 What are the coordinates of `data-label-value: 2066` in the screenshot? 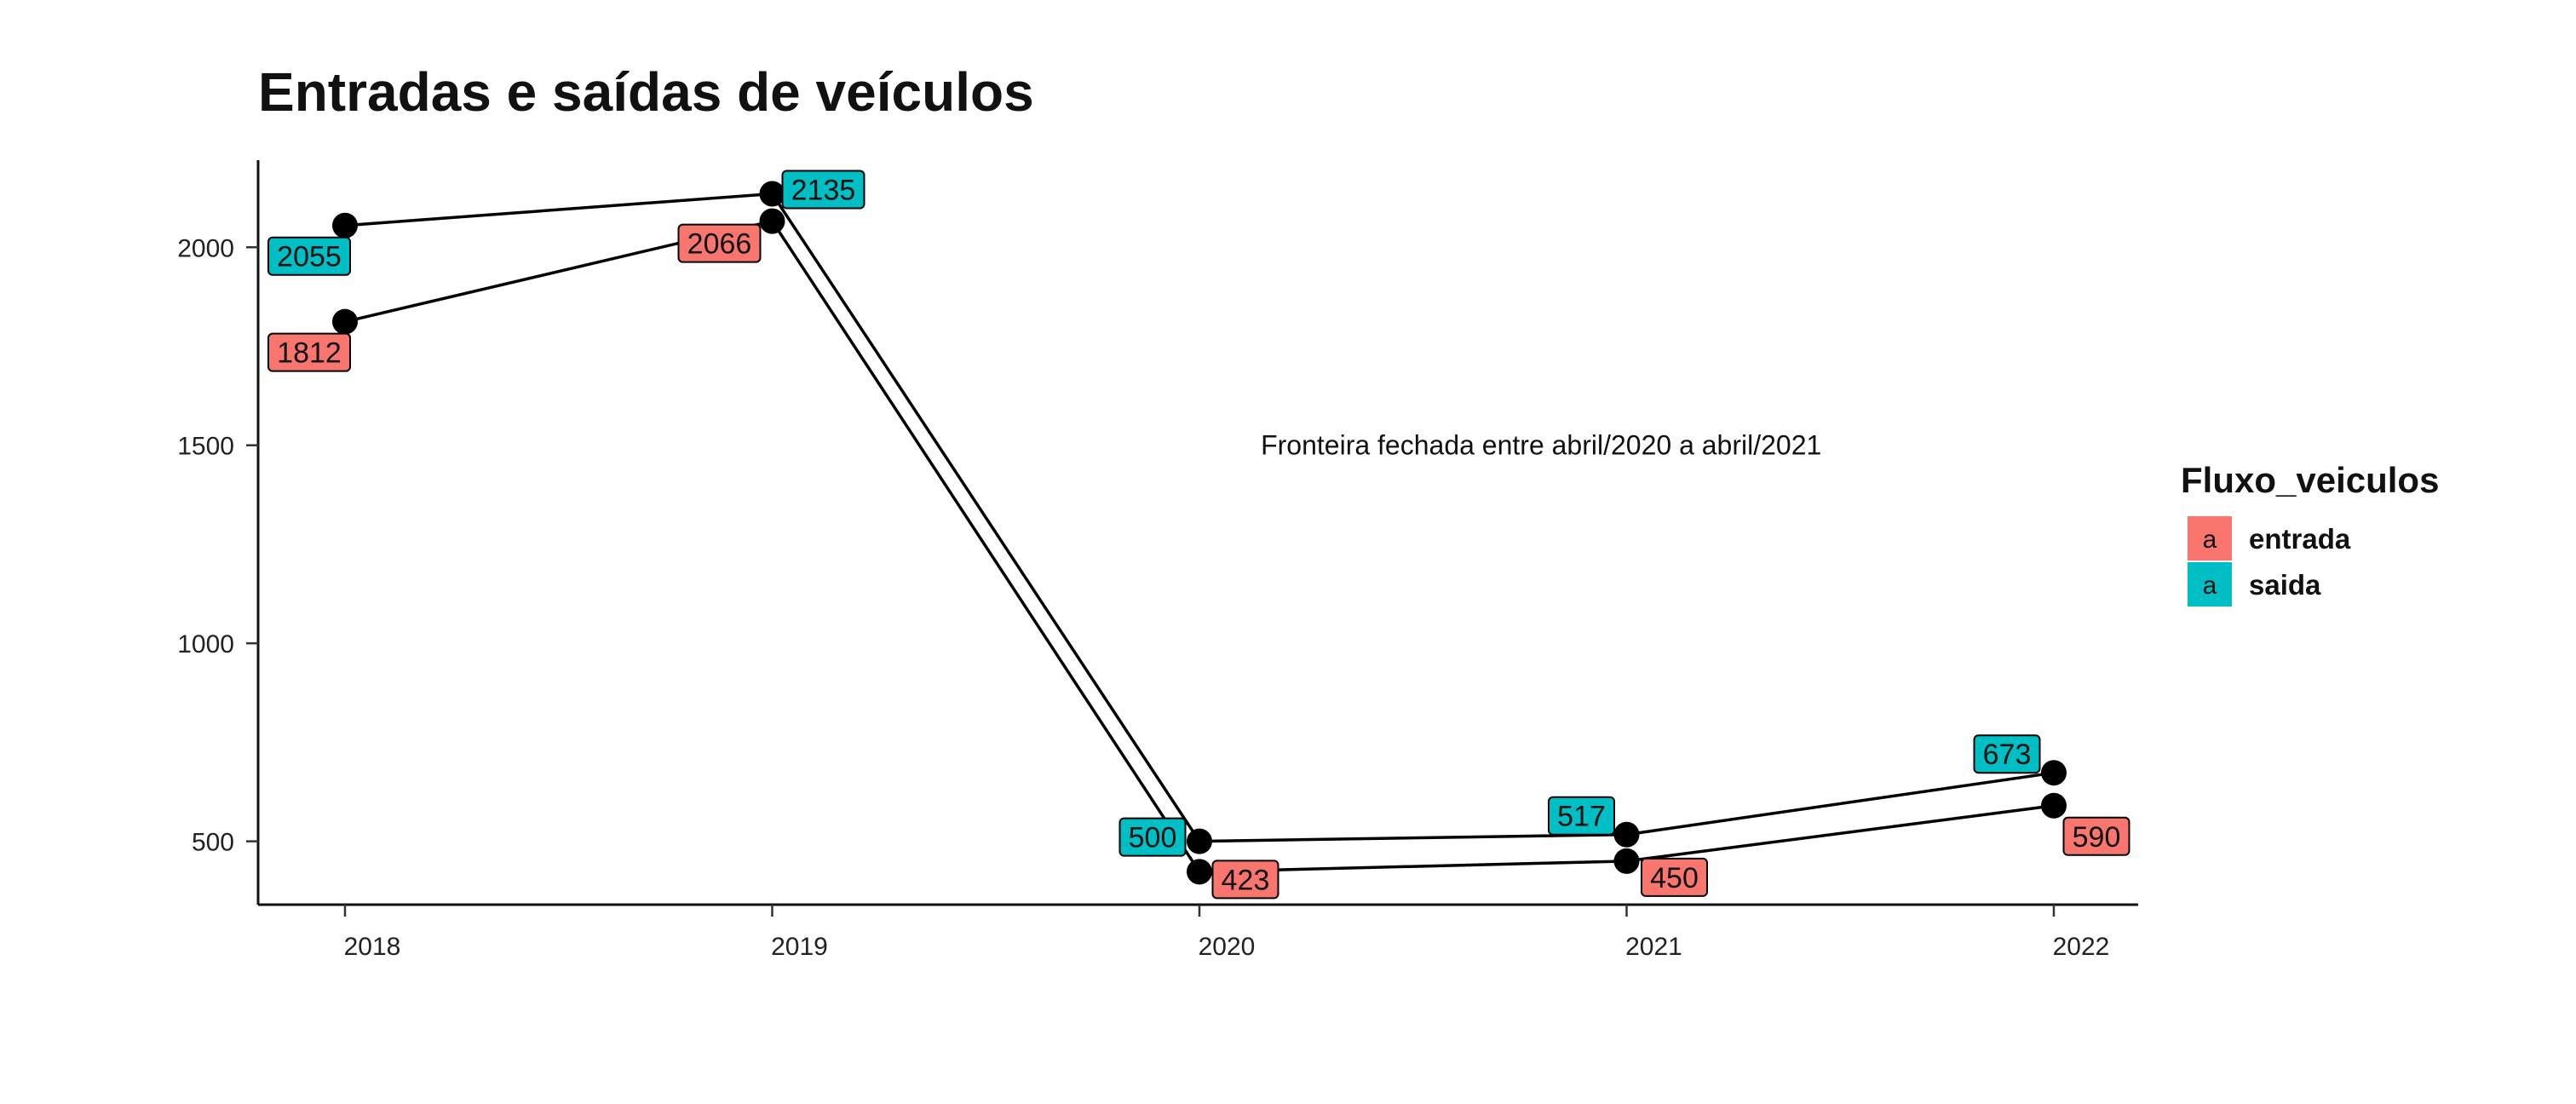 It's located at (719, 245).